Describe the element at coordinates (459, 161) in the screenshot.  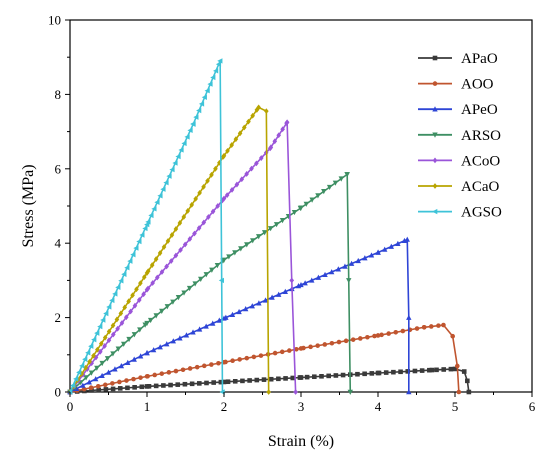
I see `legend-item-acoo: ACoO` at that location.